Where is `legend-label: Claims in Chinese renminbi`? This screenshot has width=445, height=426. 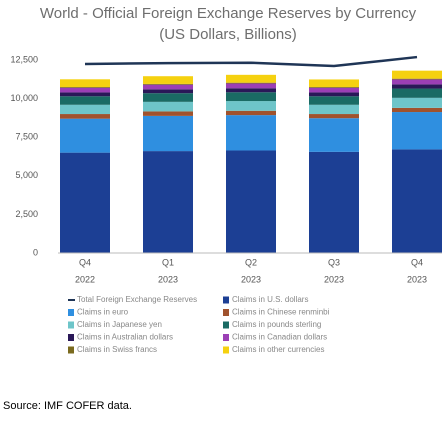 legend-label: Claims in Chinese renminbi is located at coordinates (281, 312).